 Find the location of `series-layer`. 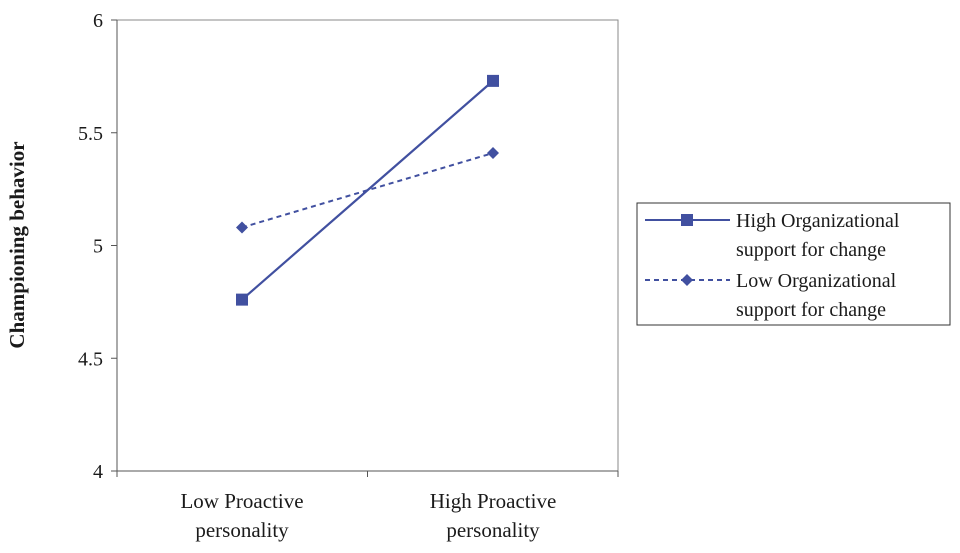

series-layer is located at coordinates (367, 190).